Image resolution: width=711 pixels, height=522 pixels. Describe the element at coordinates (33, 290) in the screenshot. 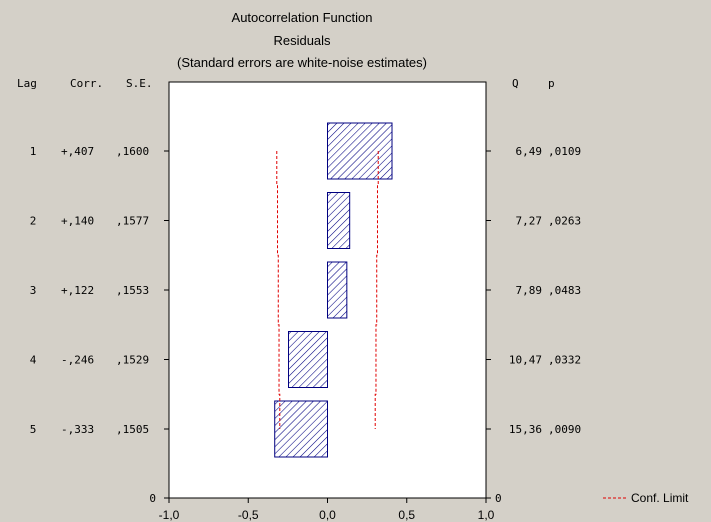

I see `row-lag-label: 3` at that location.